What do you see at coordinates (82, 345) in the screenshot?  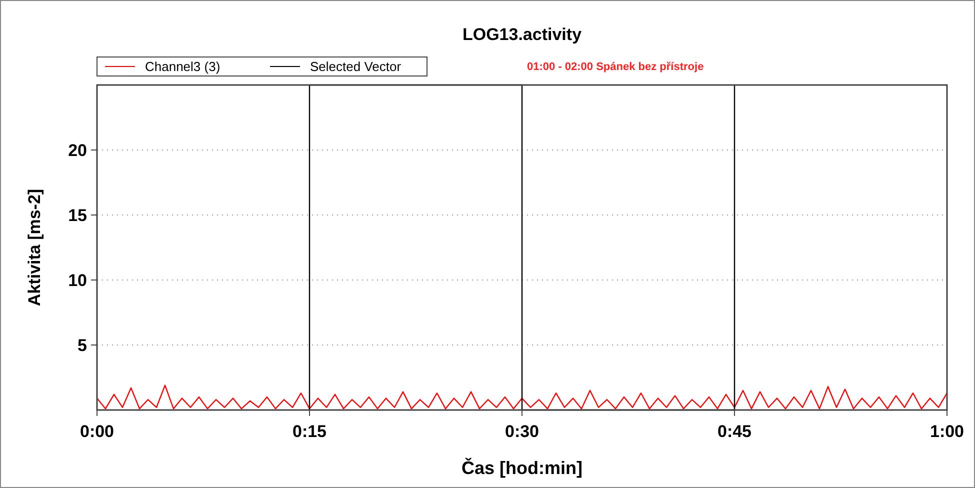 I see `y-tick-label: 5` at bounding box center [82, 345].